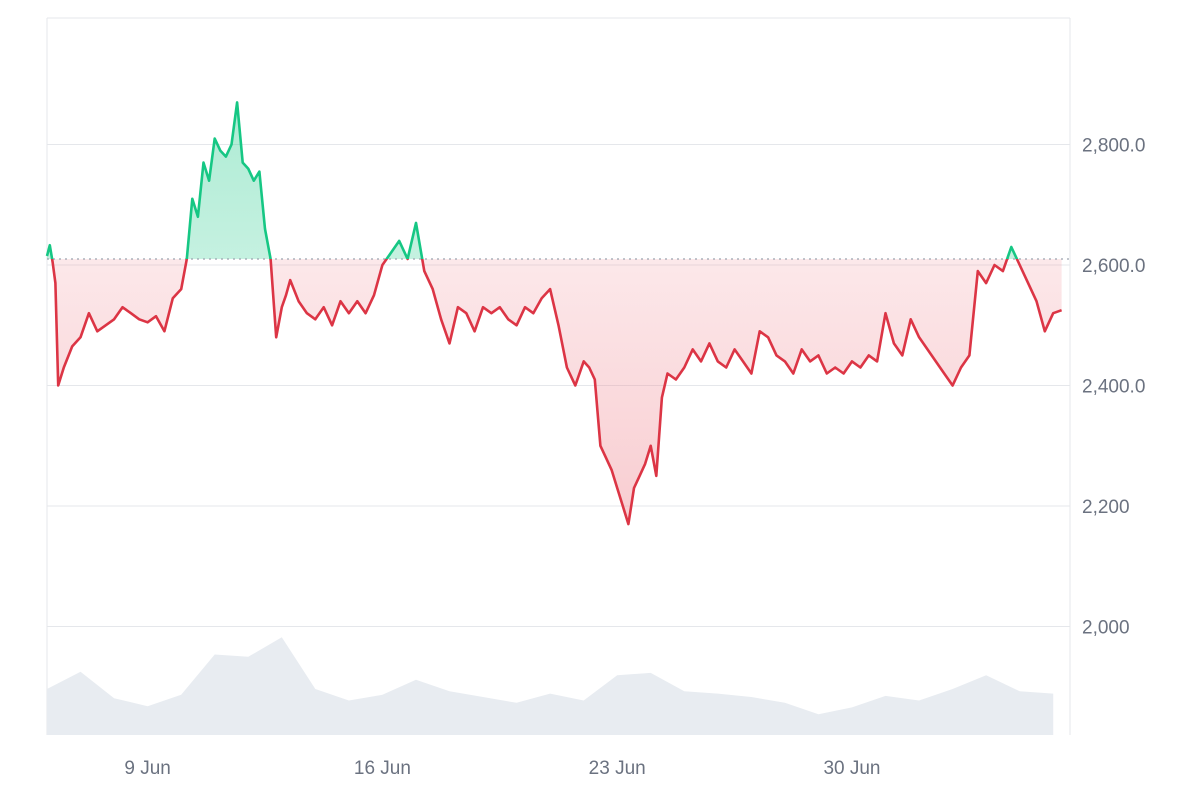 The image size is (1200, 800). I want to click on y-axis-ticks: 2,000 2,200 2,400.0 2,600.0 2,800.0, so click(1113, 387).